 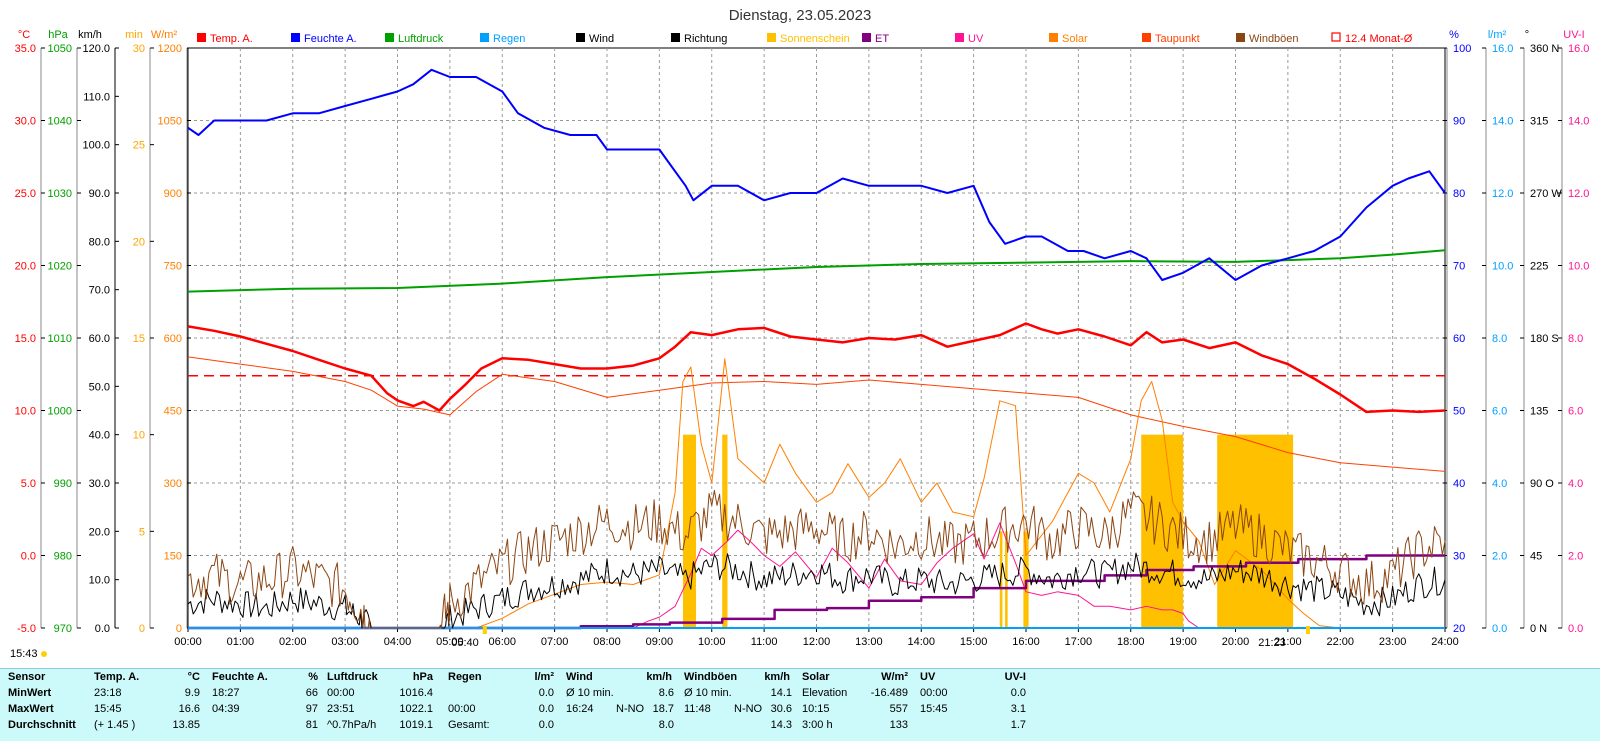 What do you see at coordinates (1502, 122) in the screenshot?
I see `axis-tick-rain: 14.0` at bounding box center [1502, 122].